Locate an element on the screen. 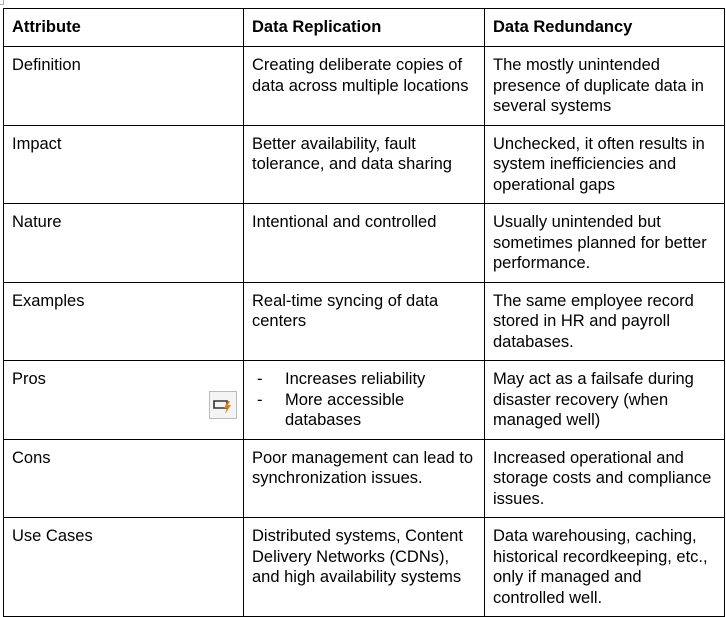  attribute-cell: Use Cases is located at coordinates (123, 567).